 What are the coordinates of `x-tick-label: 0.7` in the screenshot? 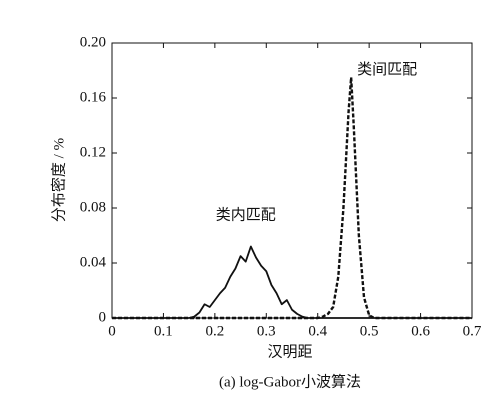 It's located at (472, 331).